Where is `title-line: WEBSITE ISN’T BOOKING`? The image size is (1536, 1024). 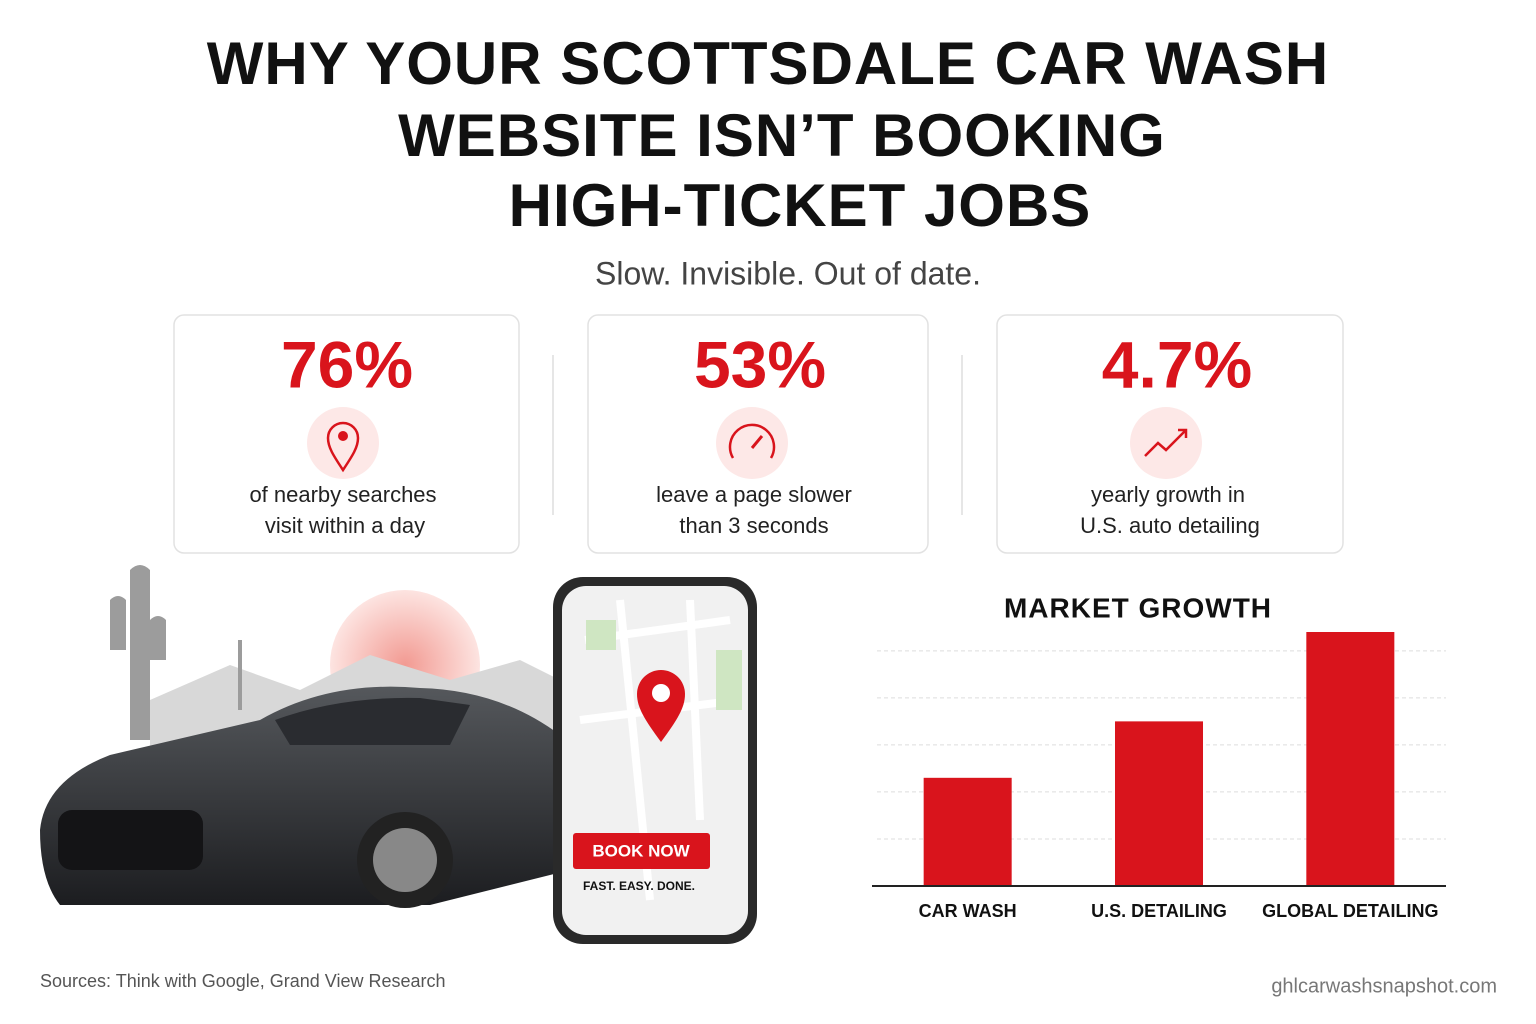 title-line: WEBSITE ISN’T BOOKING is located at coordinates (782, 135).